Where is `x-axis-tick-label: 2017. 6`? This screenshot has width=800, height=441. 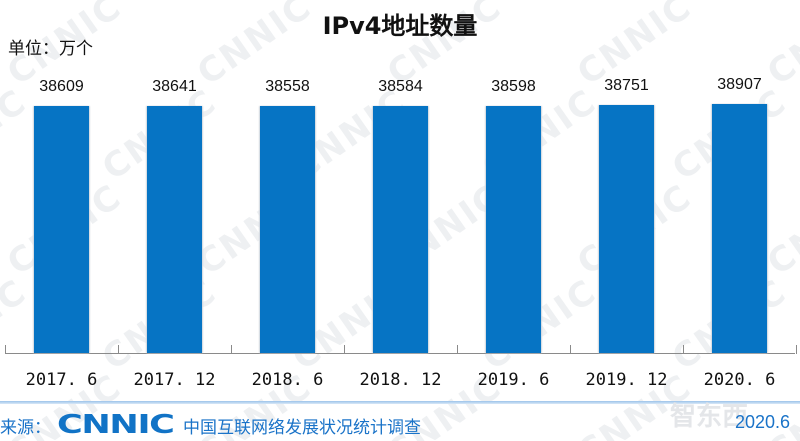 x-axis-tick-label: 2017. 6 is located at coordinates (61, 380).